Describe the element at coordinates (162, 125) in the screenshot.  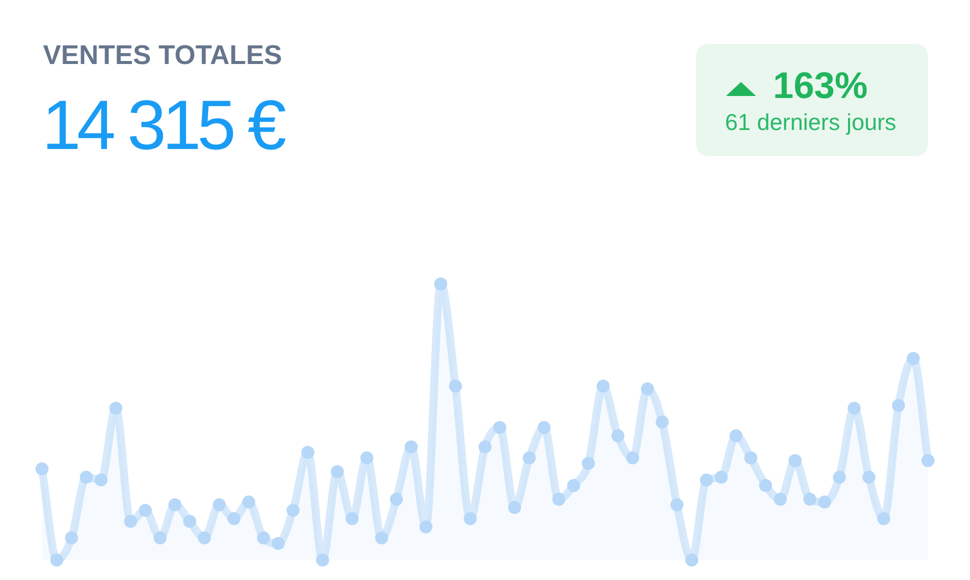
I see `chart-subtitle: 14 315 €` at that location.